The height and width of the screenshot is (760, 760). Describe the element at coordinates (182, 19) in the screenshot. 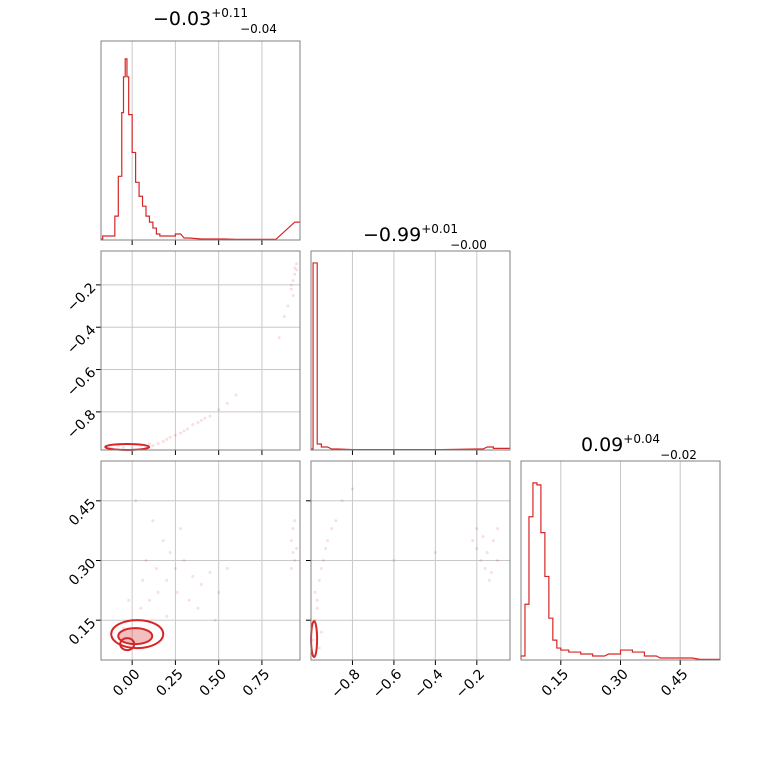

I see `title-value: −0.03` at that location.